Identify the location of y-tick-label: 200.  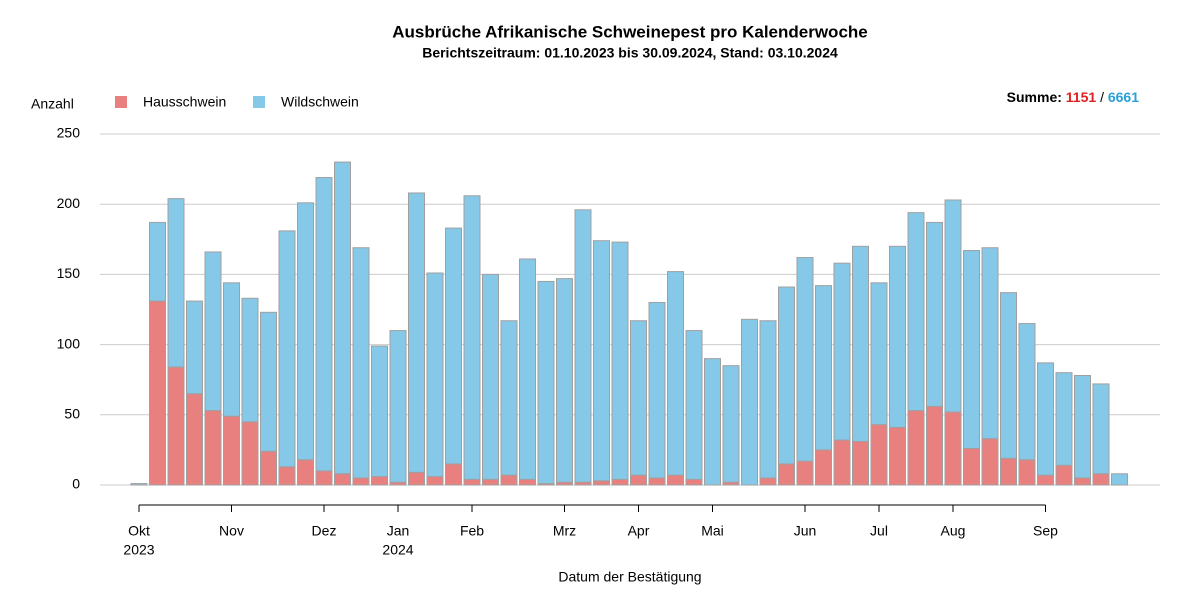
(69, 203).